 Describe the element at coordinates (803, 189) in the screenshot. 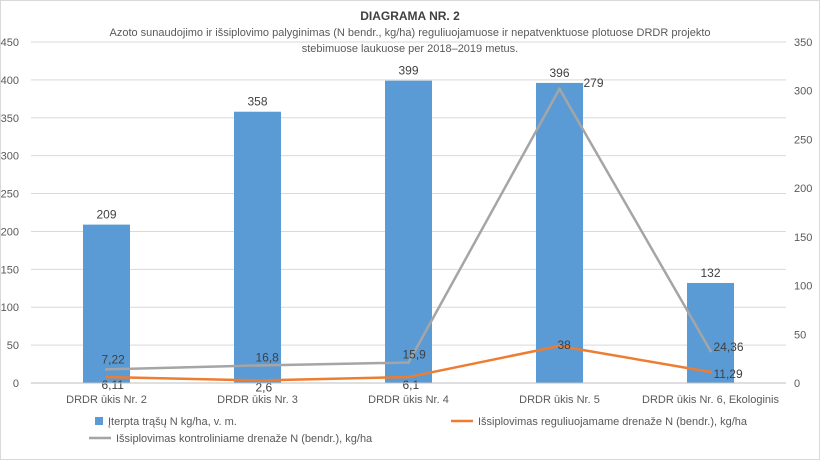

I see `right-tick-label: 200` at that location.